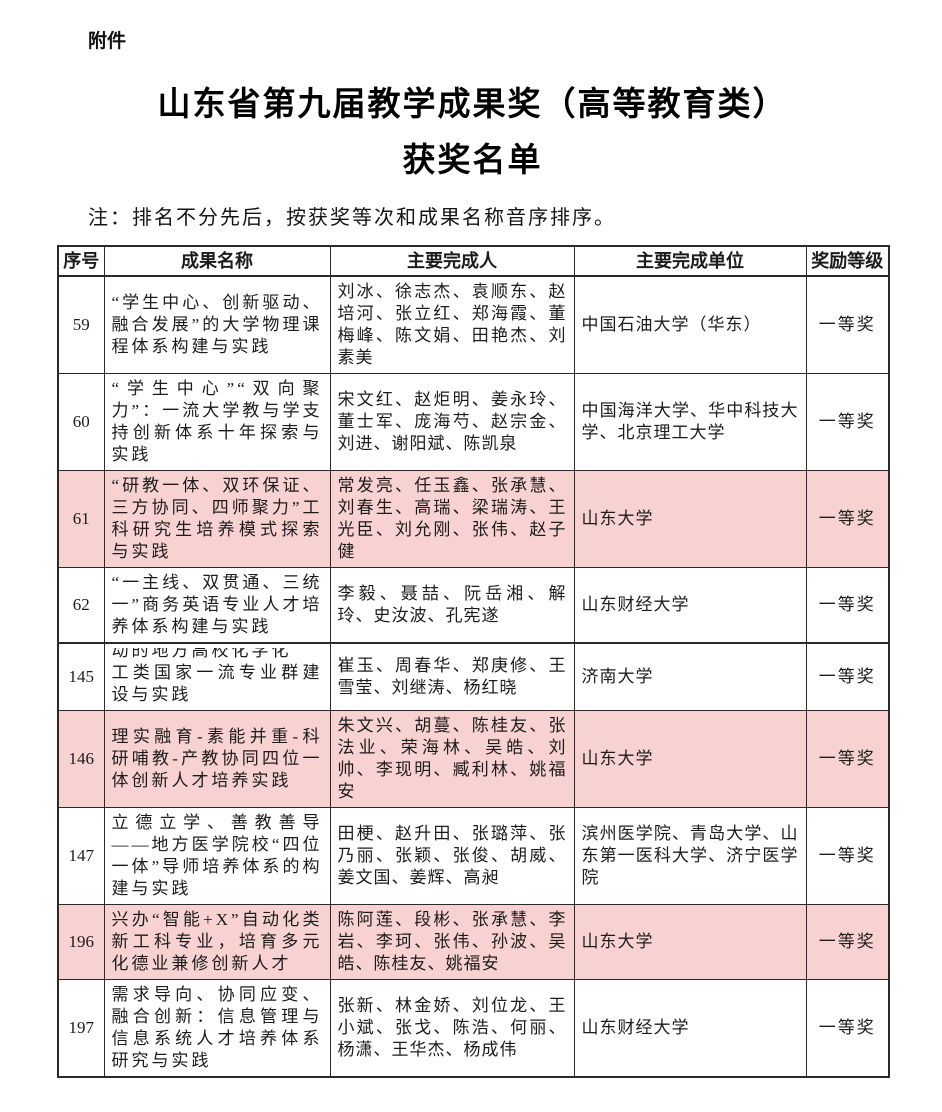 This screenshot has width=942, height=1112. What do you see at coordinates (452, 942) in the screenshot?
I see `cell-main-contributors: 陈阿莲、段彬、张承慧、李岩、李珂、张伟、孙波、吴皓、陈桂友、姚福安` at bounding box center [452, 942].